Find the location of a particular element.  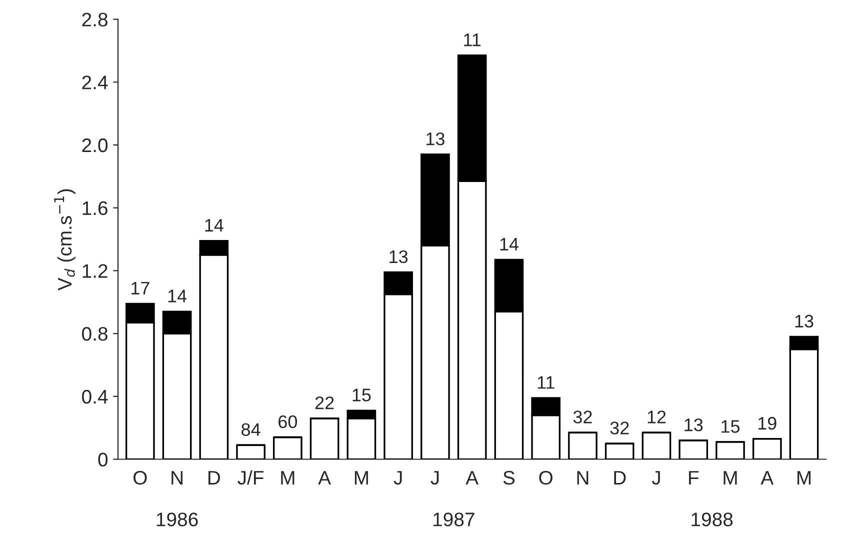

y-tick-label: 0.4 is located at coordinates (95, 397).